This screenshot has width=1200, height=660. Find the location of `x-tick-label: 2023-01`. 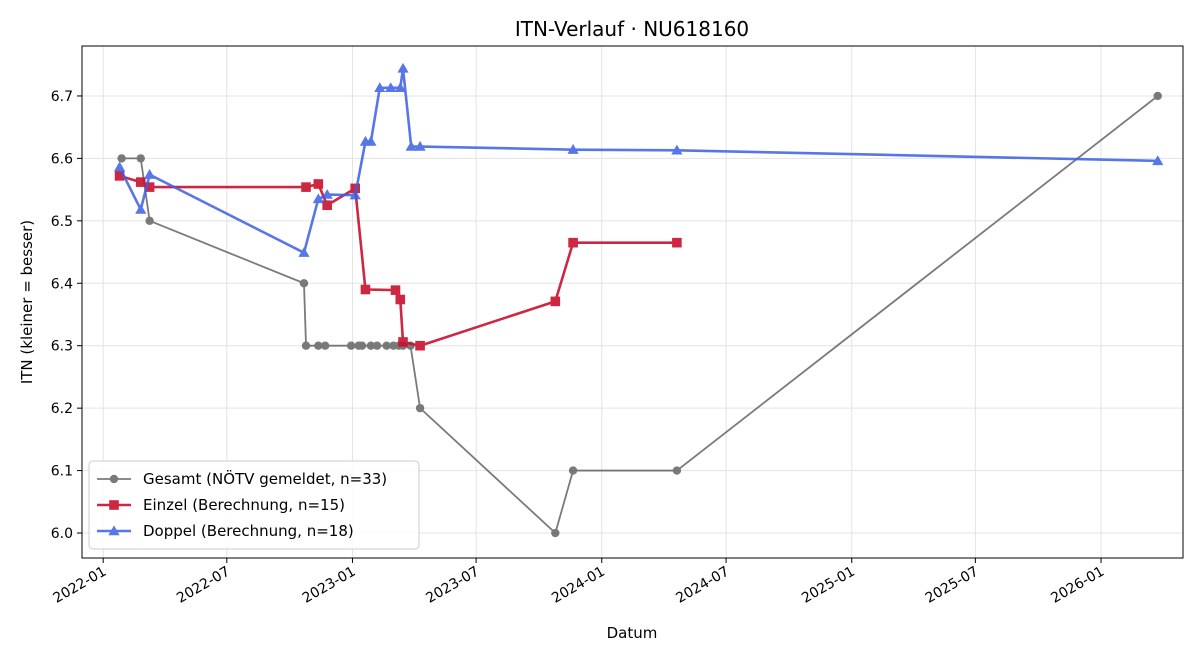

x-tick-label: 2023-01 is located at coordinates (329, 585).